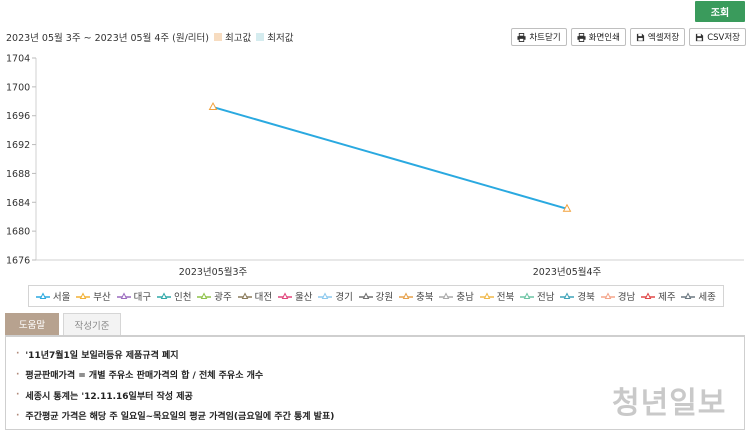 The width and height of the screenshot is (750, 434). Describe the element at coordinates (663, 38) in the screenshot. I see `excel-save-label: 엑셀저장` at that location.